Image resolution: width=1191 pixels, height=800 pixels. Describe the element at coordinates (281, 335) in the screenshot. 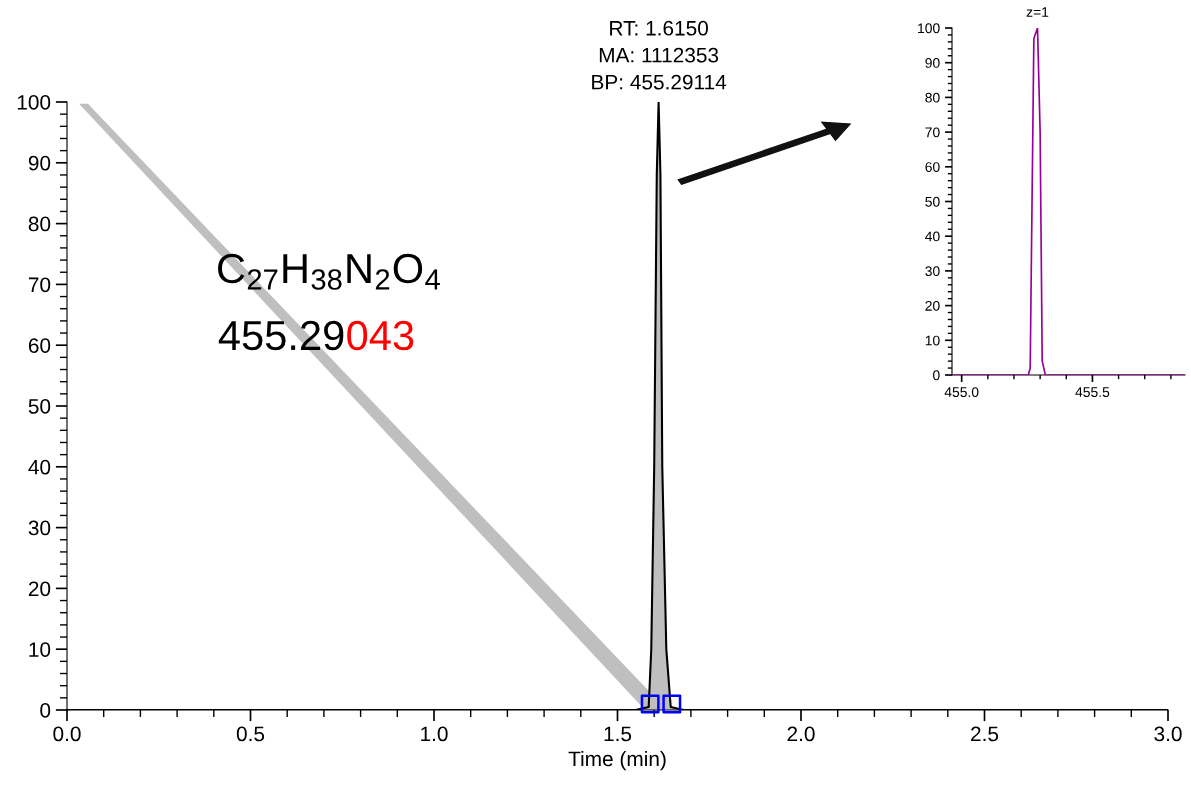

I see `annotation: 455.29` at that location.